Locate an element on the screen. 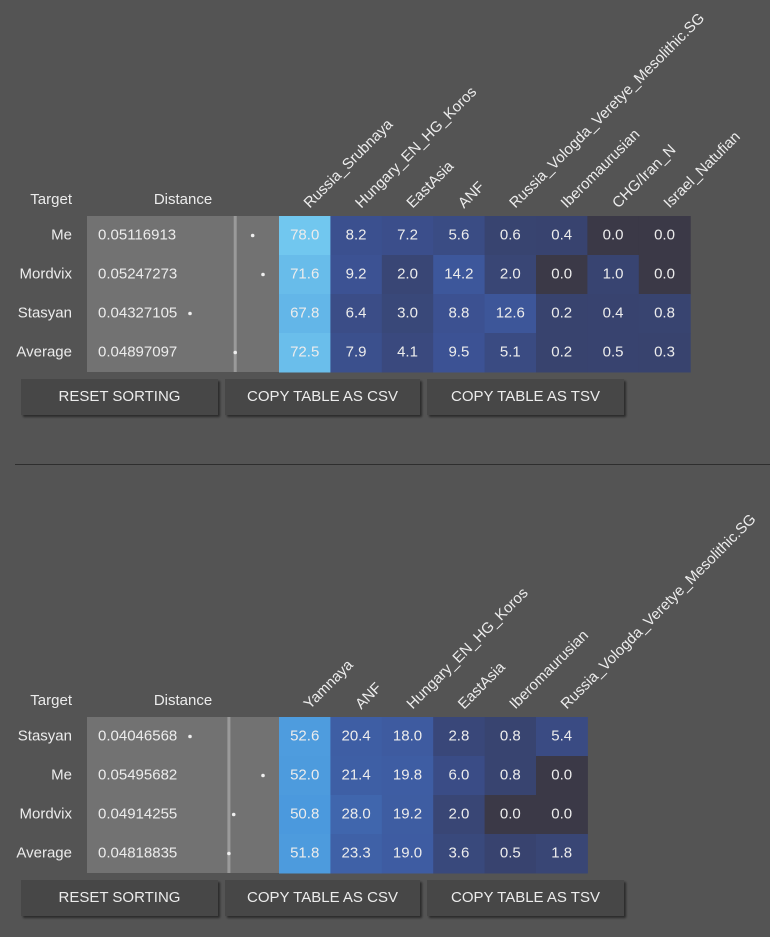 The height and width of the screenshot is (937, 770). column-header: Russia_Srubnaya is located at coordinates (349, 163).